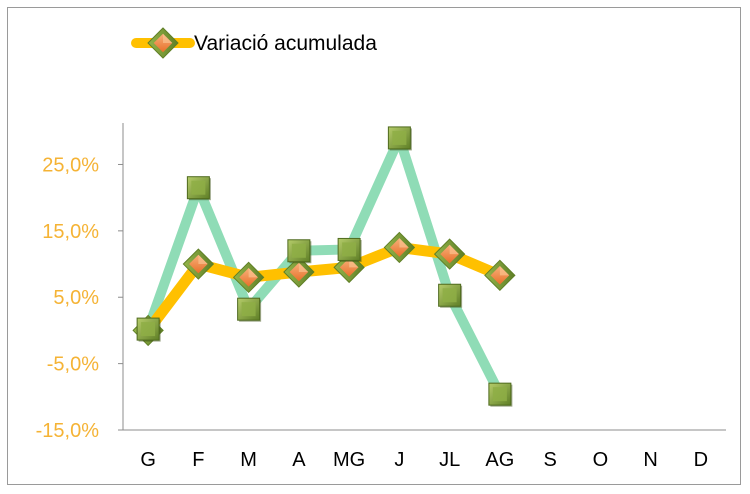  Describe the element at coordinates (285, 43) in the screenshot. I see `legend-label: Variació acumulada` at that location.